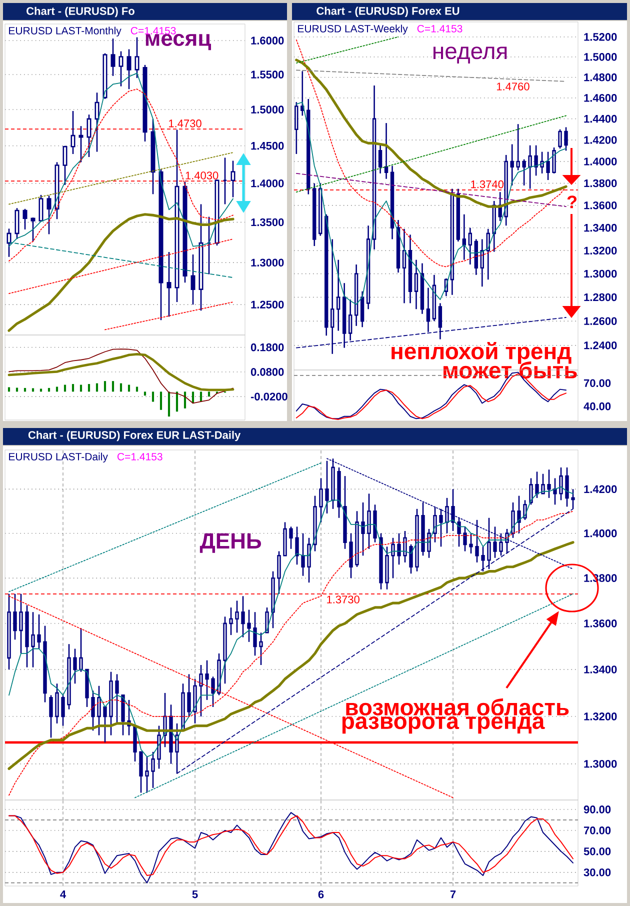 This screenshot has width=630, height=906. What do you see at coordinates (267, 40) in the screenshot?
I see `y-tick-label: 1.6000` at bounding box center [267, 40].